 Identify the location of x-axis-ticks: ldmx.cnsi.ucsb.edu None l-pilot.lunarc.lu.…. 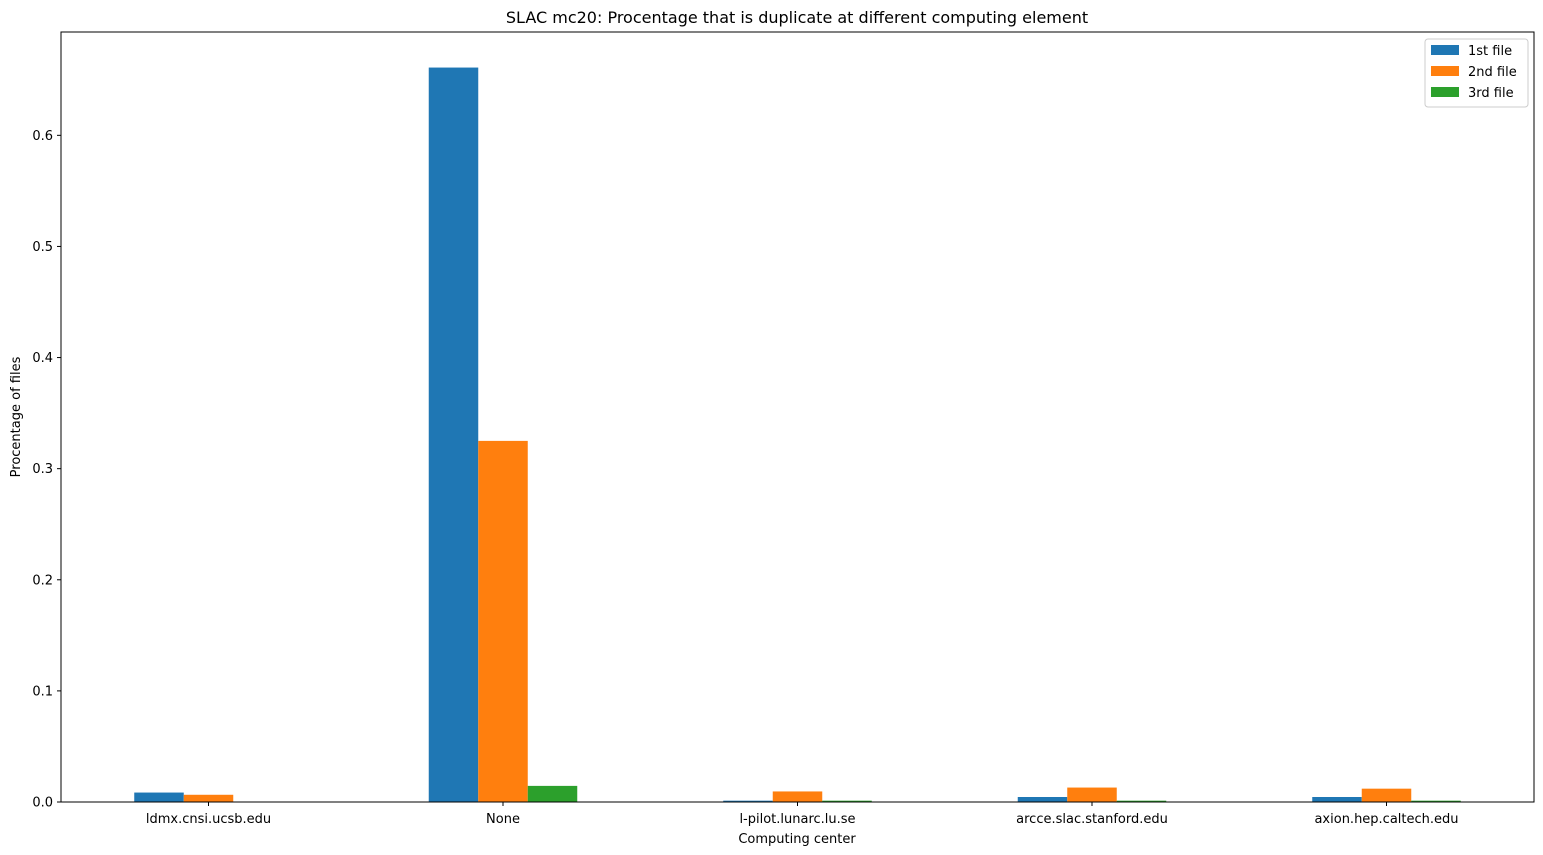
(802, 814).